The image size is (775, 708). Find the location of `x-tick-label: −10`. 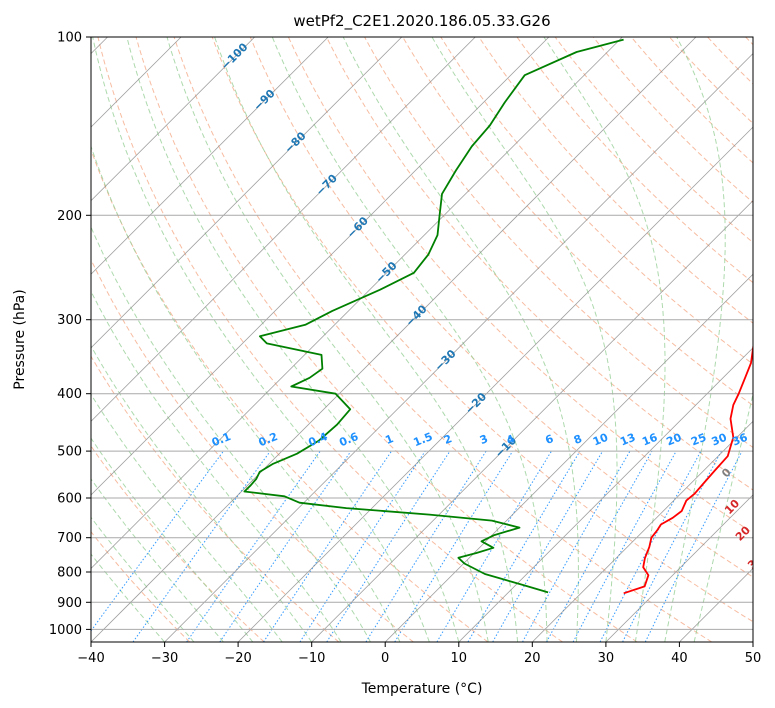

x-tick-label: −10 is located at coordinates (311, 658).